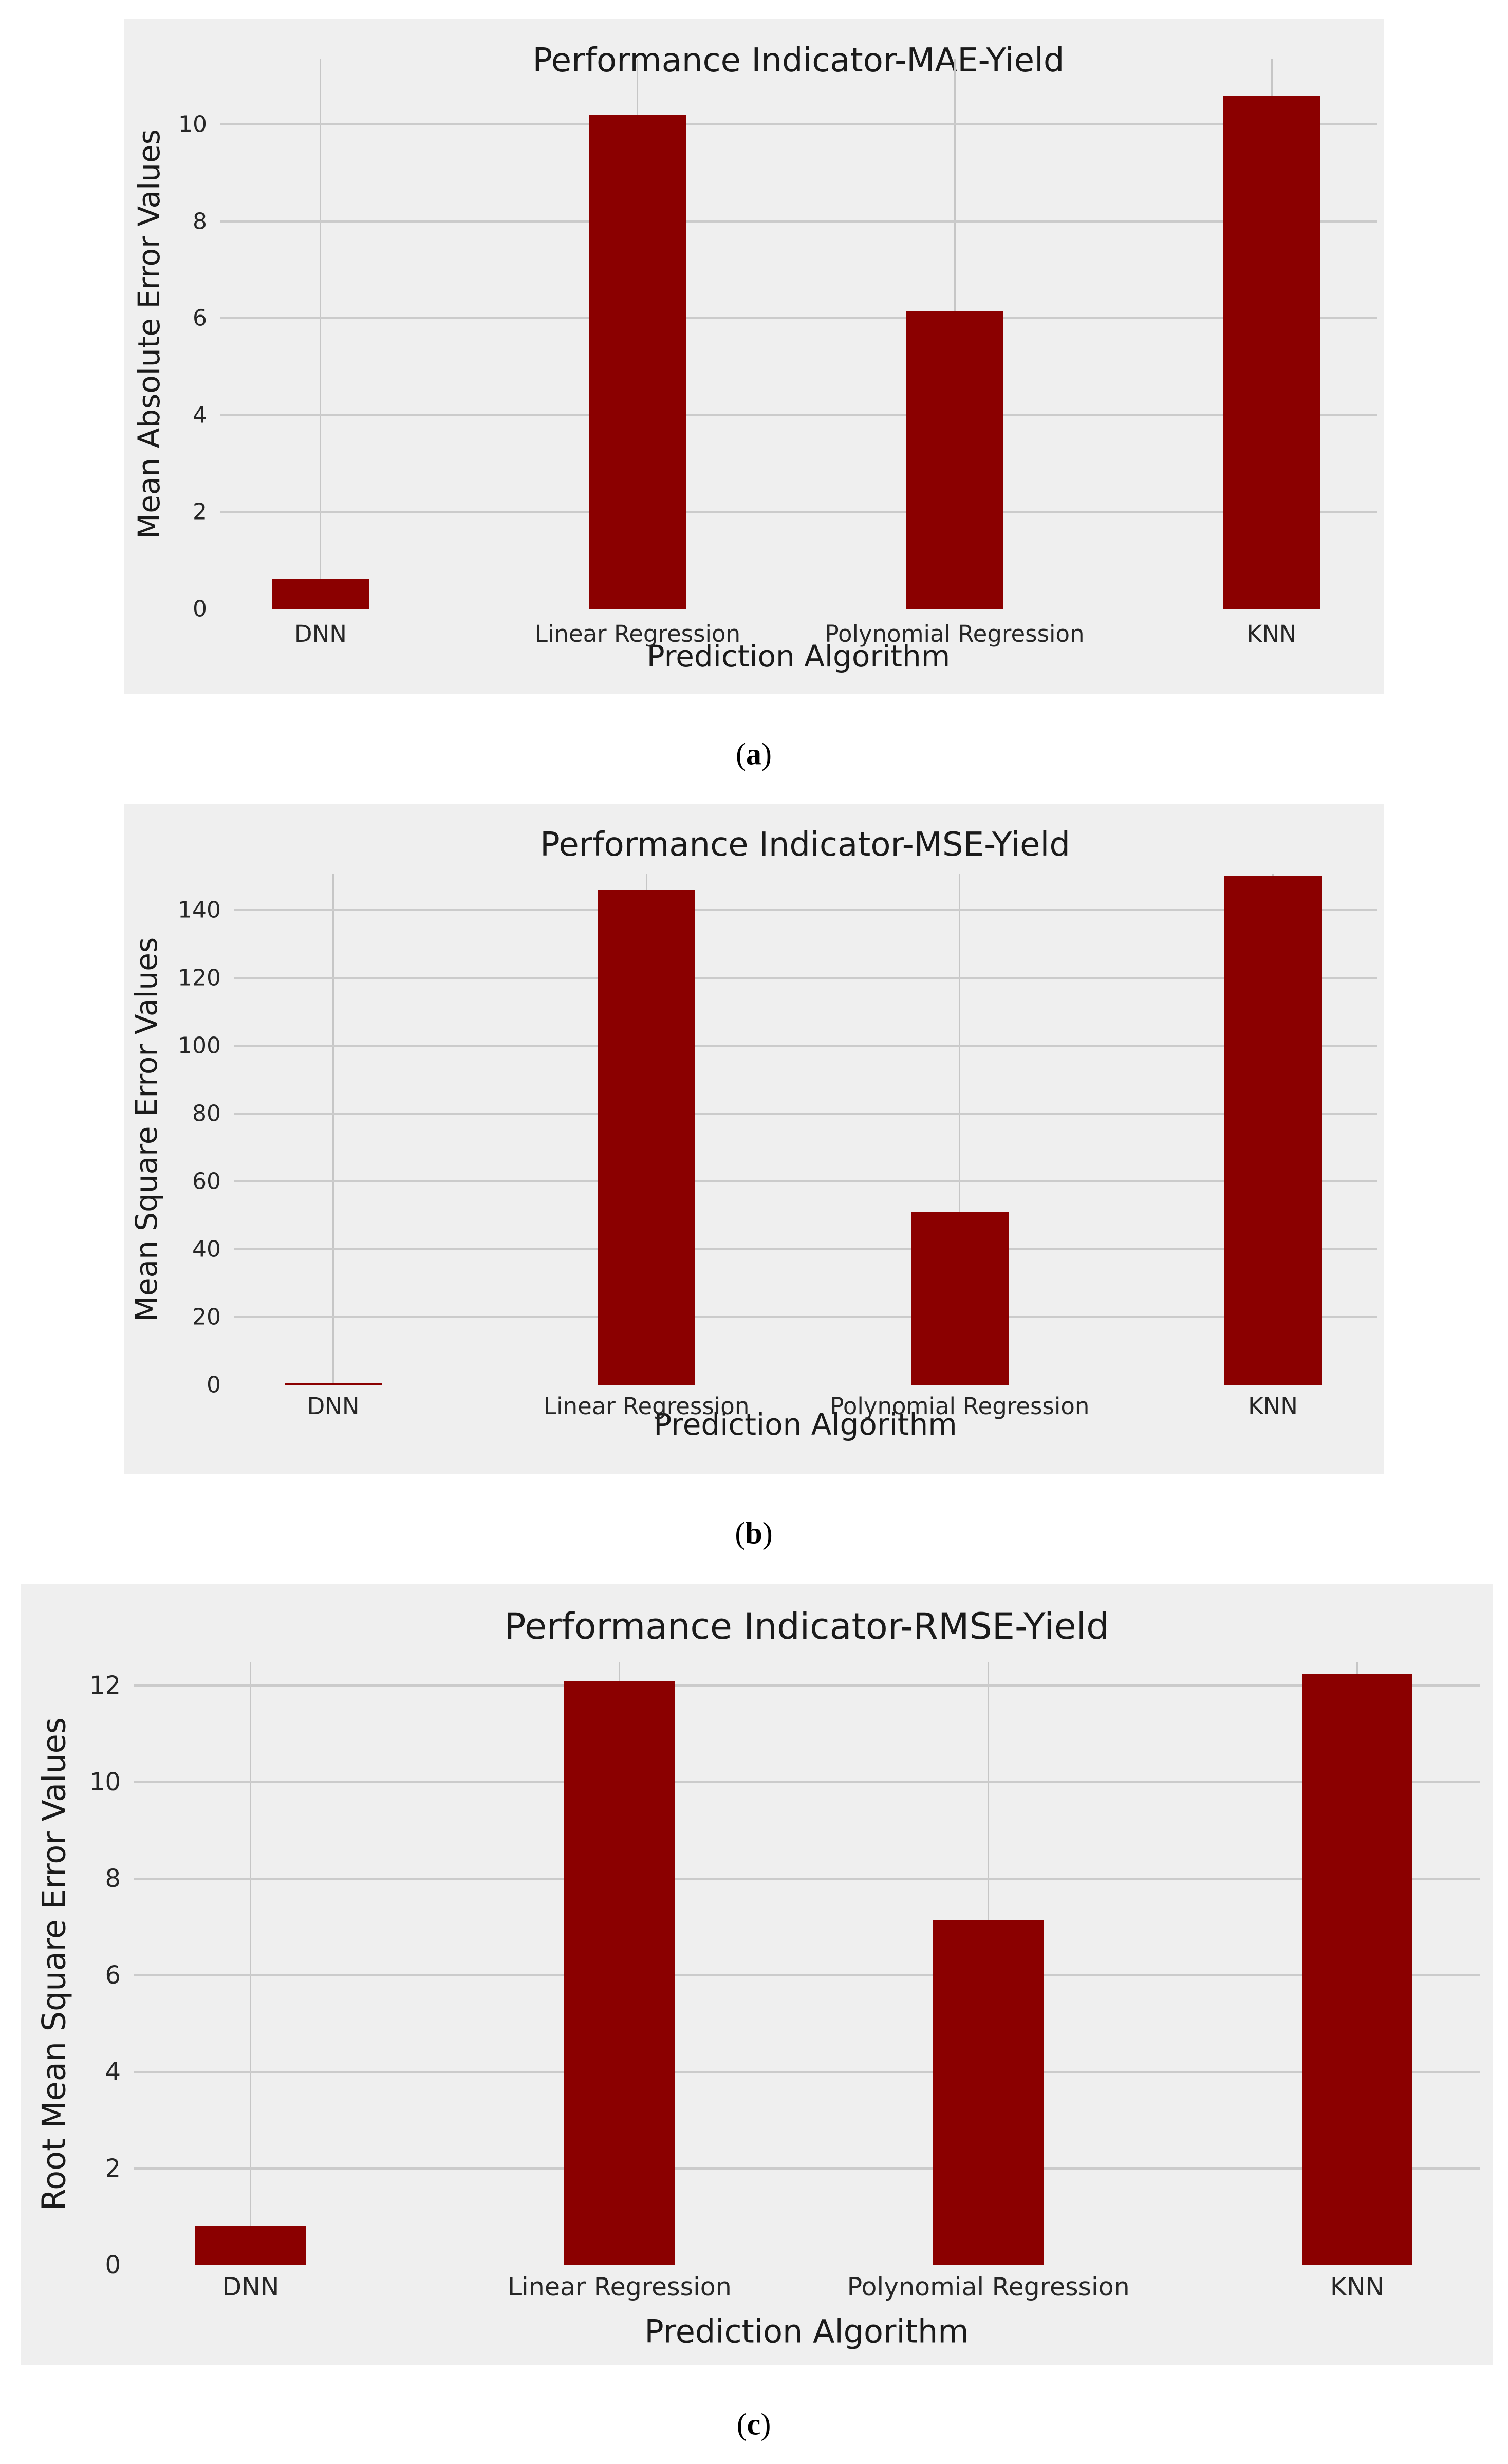  I want to click on y-axis-label: Mean Absolute Error Values, so click(149, 334).